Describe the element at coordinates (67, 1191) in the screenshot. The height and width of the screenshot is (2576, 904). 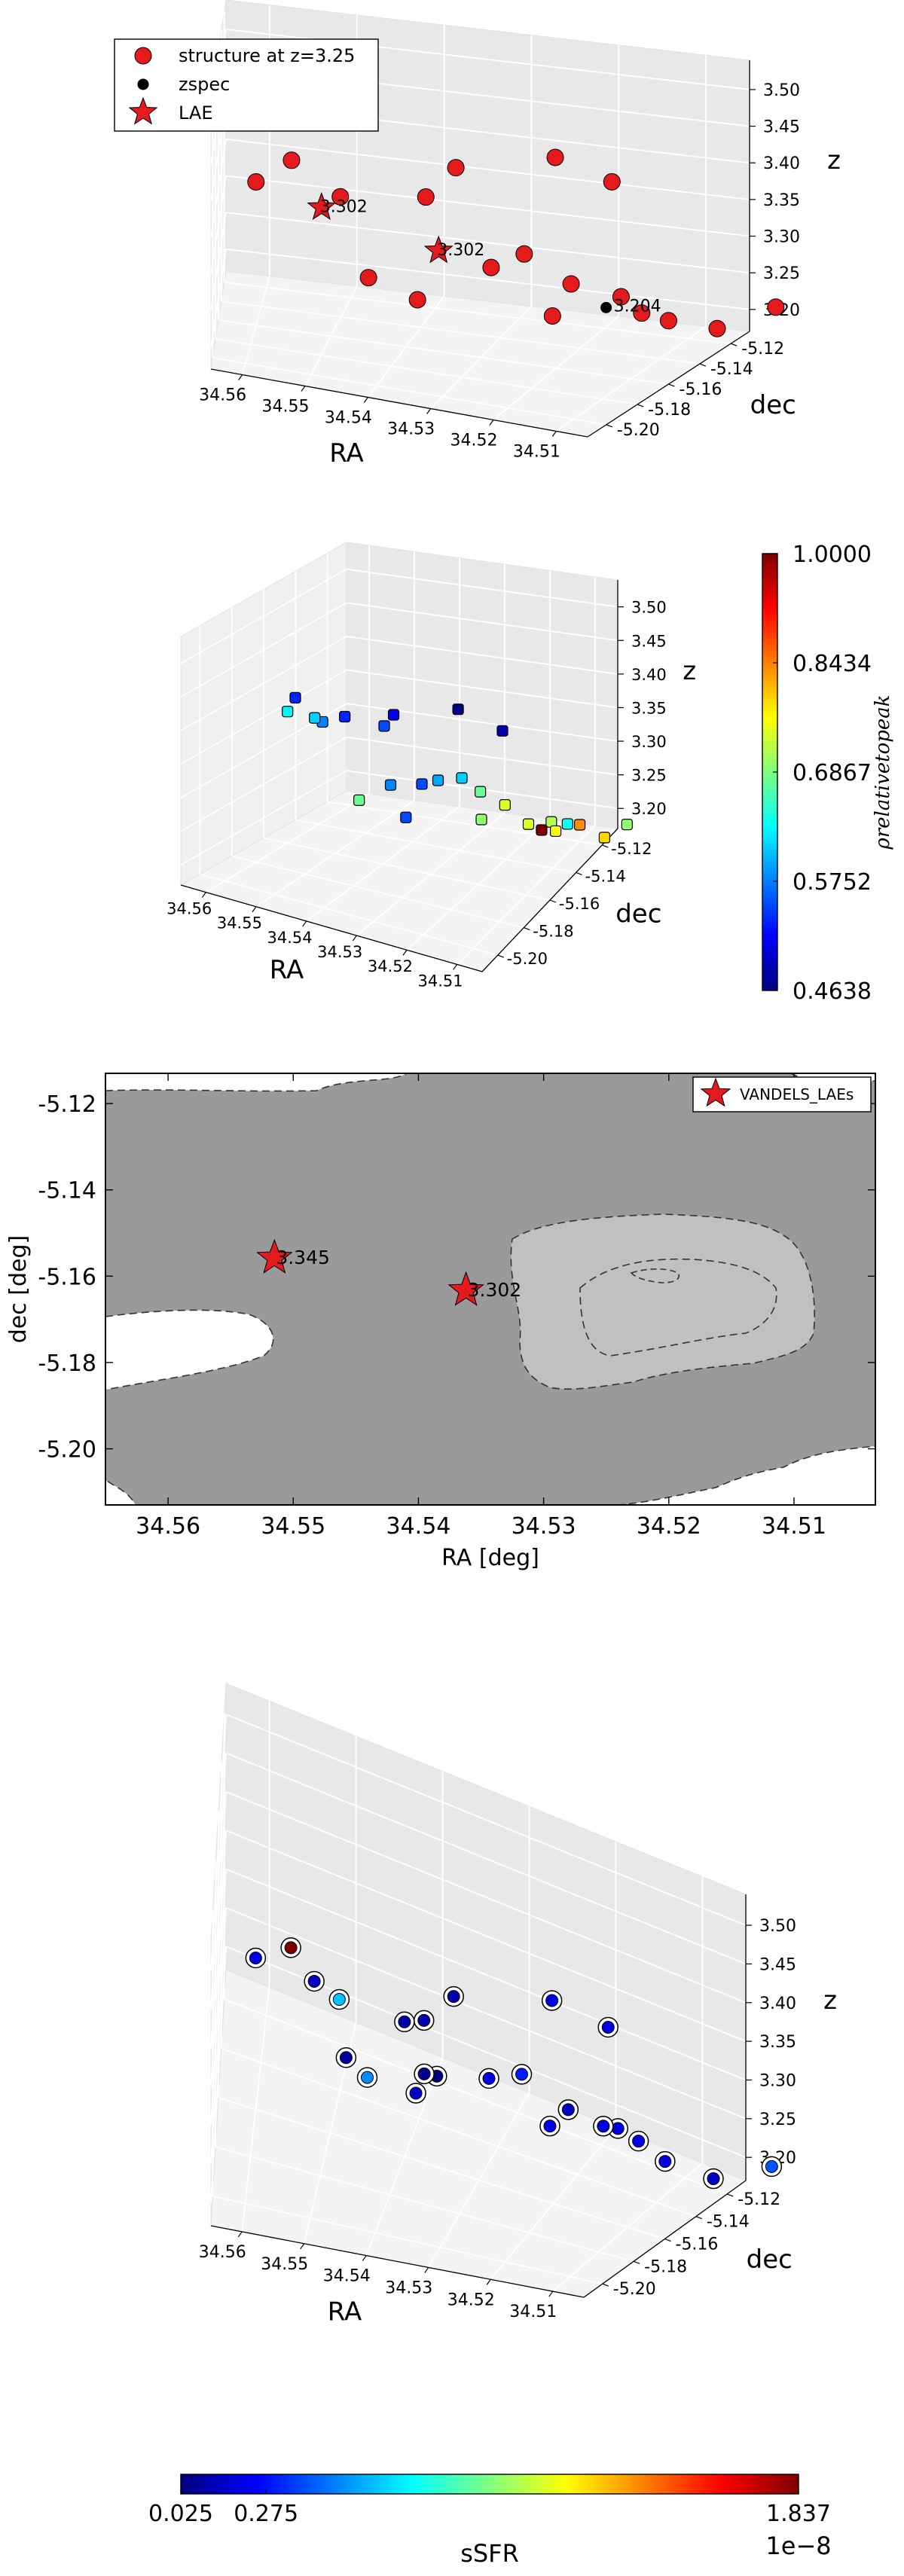
I see `y-tick-label: -5.14` at that location.